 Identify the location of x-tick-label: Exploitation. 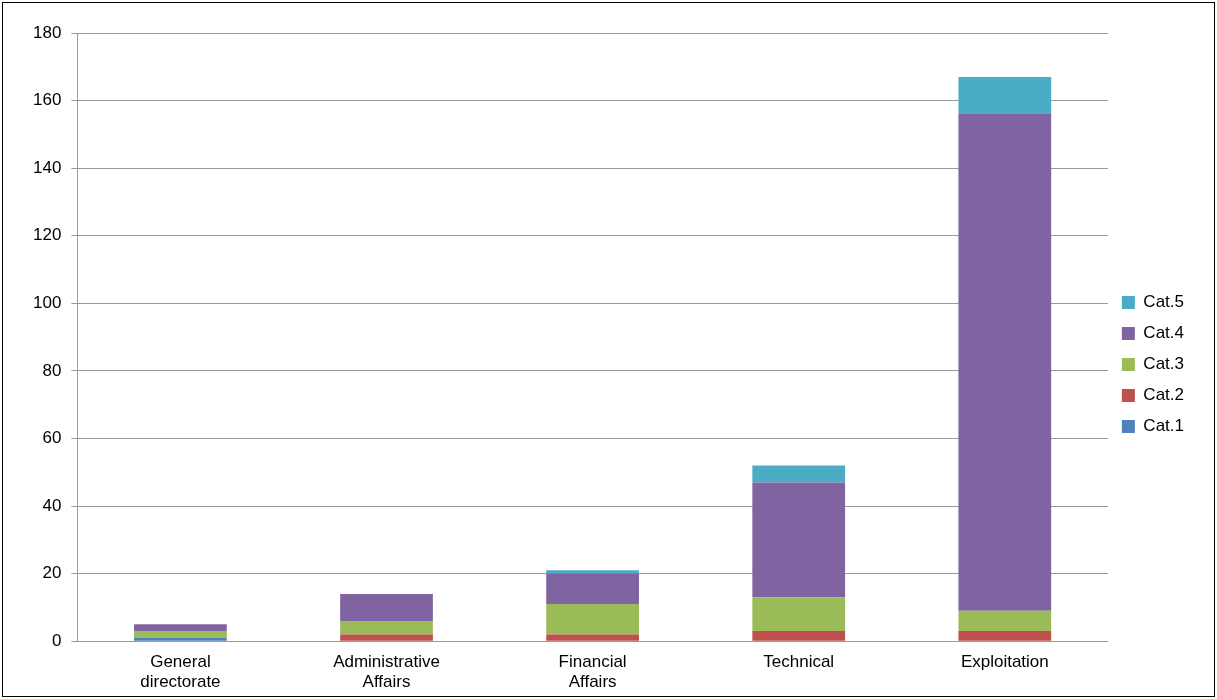
(1004, 662).